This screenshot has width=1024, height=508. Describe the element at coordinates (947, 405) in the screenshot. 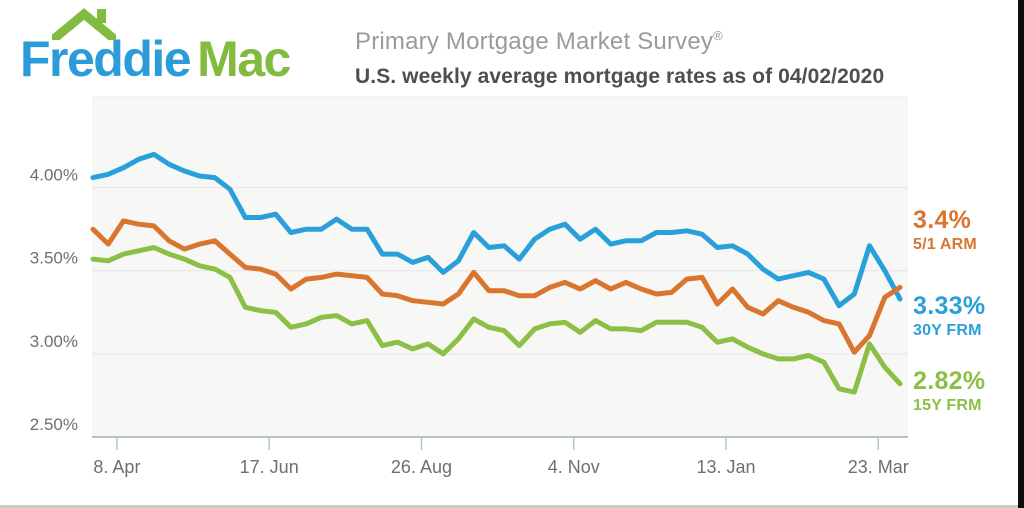

I see `rate-label-15y-frm: 15Y FRM` at that location.